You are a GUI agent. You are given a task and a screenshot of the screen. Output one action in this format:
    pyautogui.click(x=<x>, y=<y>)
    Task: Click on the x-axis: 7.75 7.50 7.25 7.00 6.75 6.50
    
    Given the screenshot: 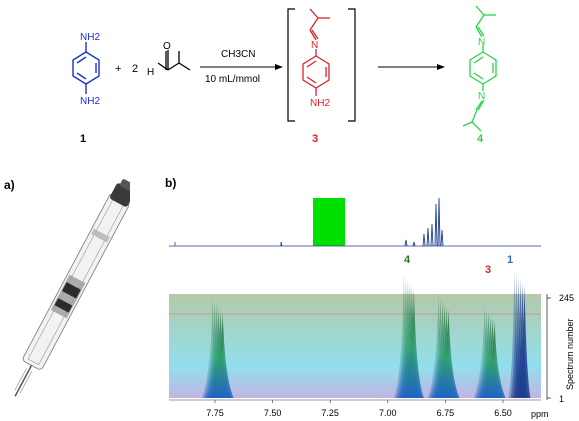 What is the action you would take?
    pyautogui.click(x=355, y=408)
    